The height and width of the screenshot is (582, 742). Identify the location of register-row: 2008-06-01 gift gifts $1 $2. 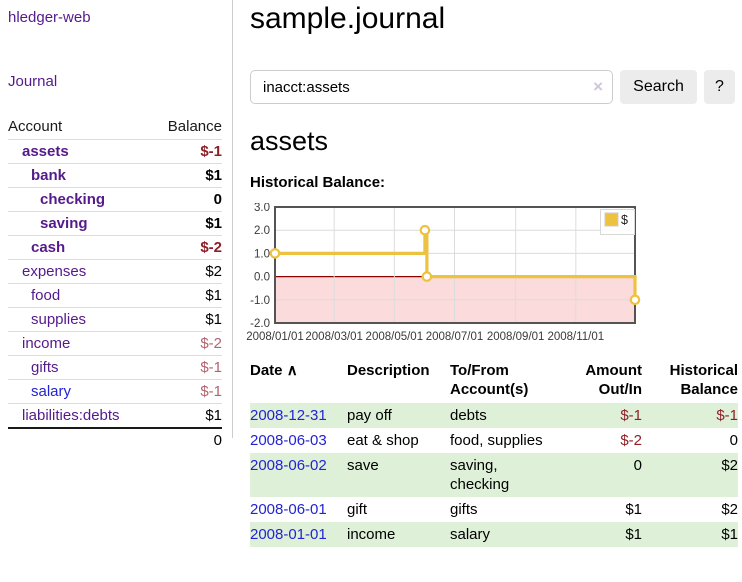
(494, 509).